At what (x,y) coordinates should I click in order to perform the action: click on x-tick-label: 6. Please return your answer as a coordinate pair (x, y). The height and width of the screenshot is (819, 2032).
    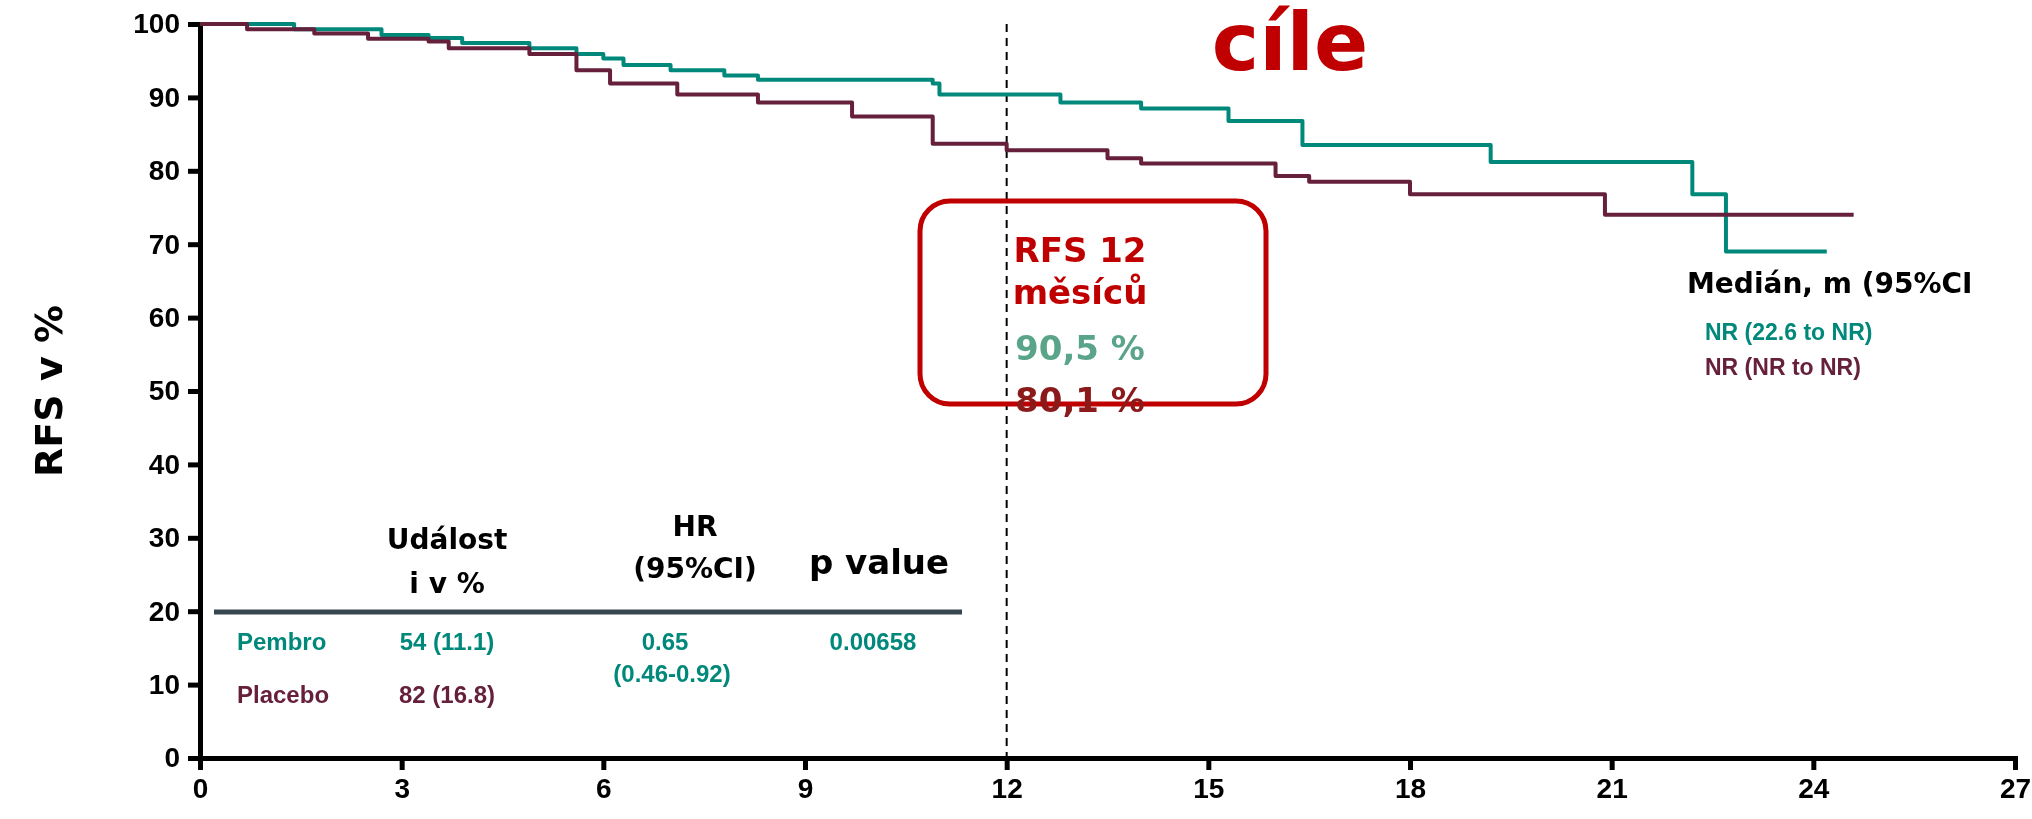
    Looking at the image, I should click on (604, 788).